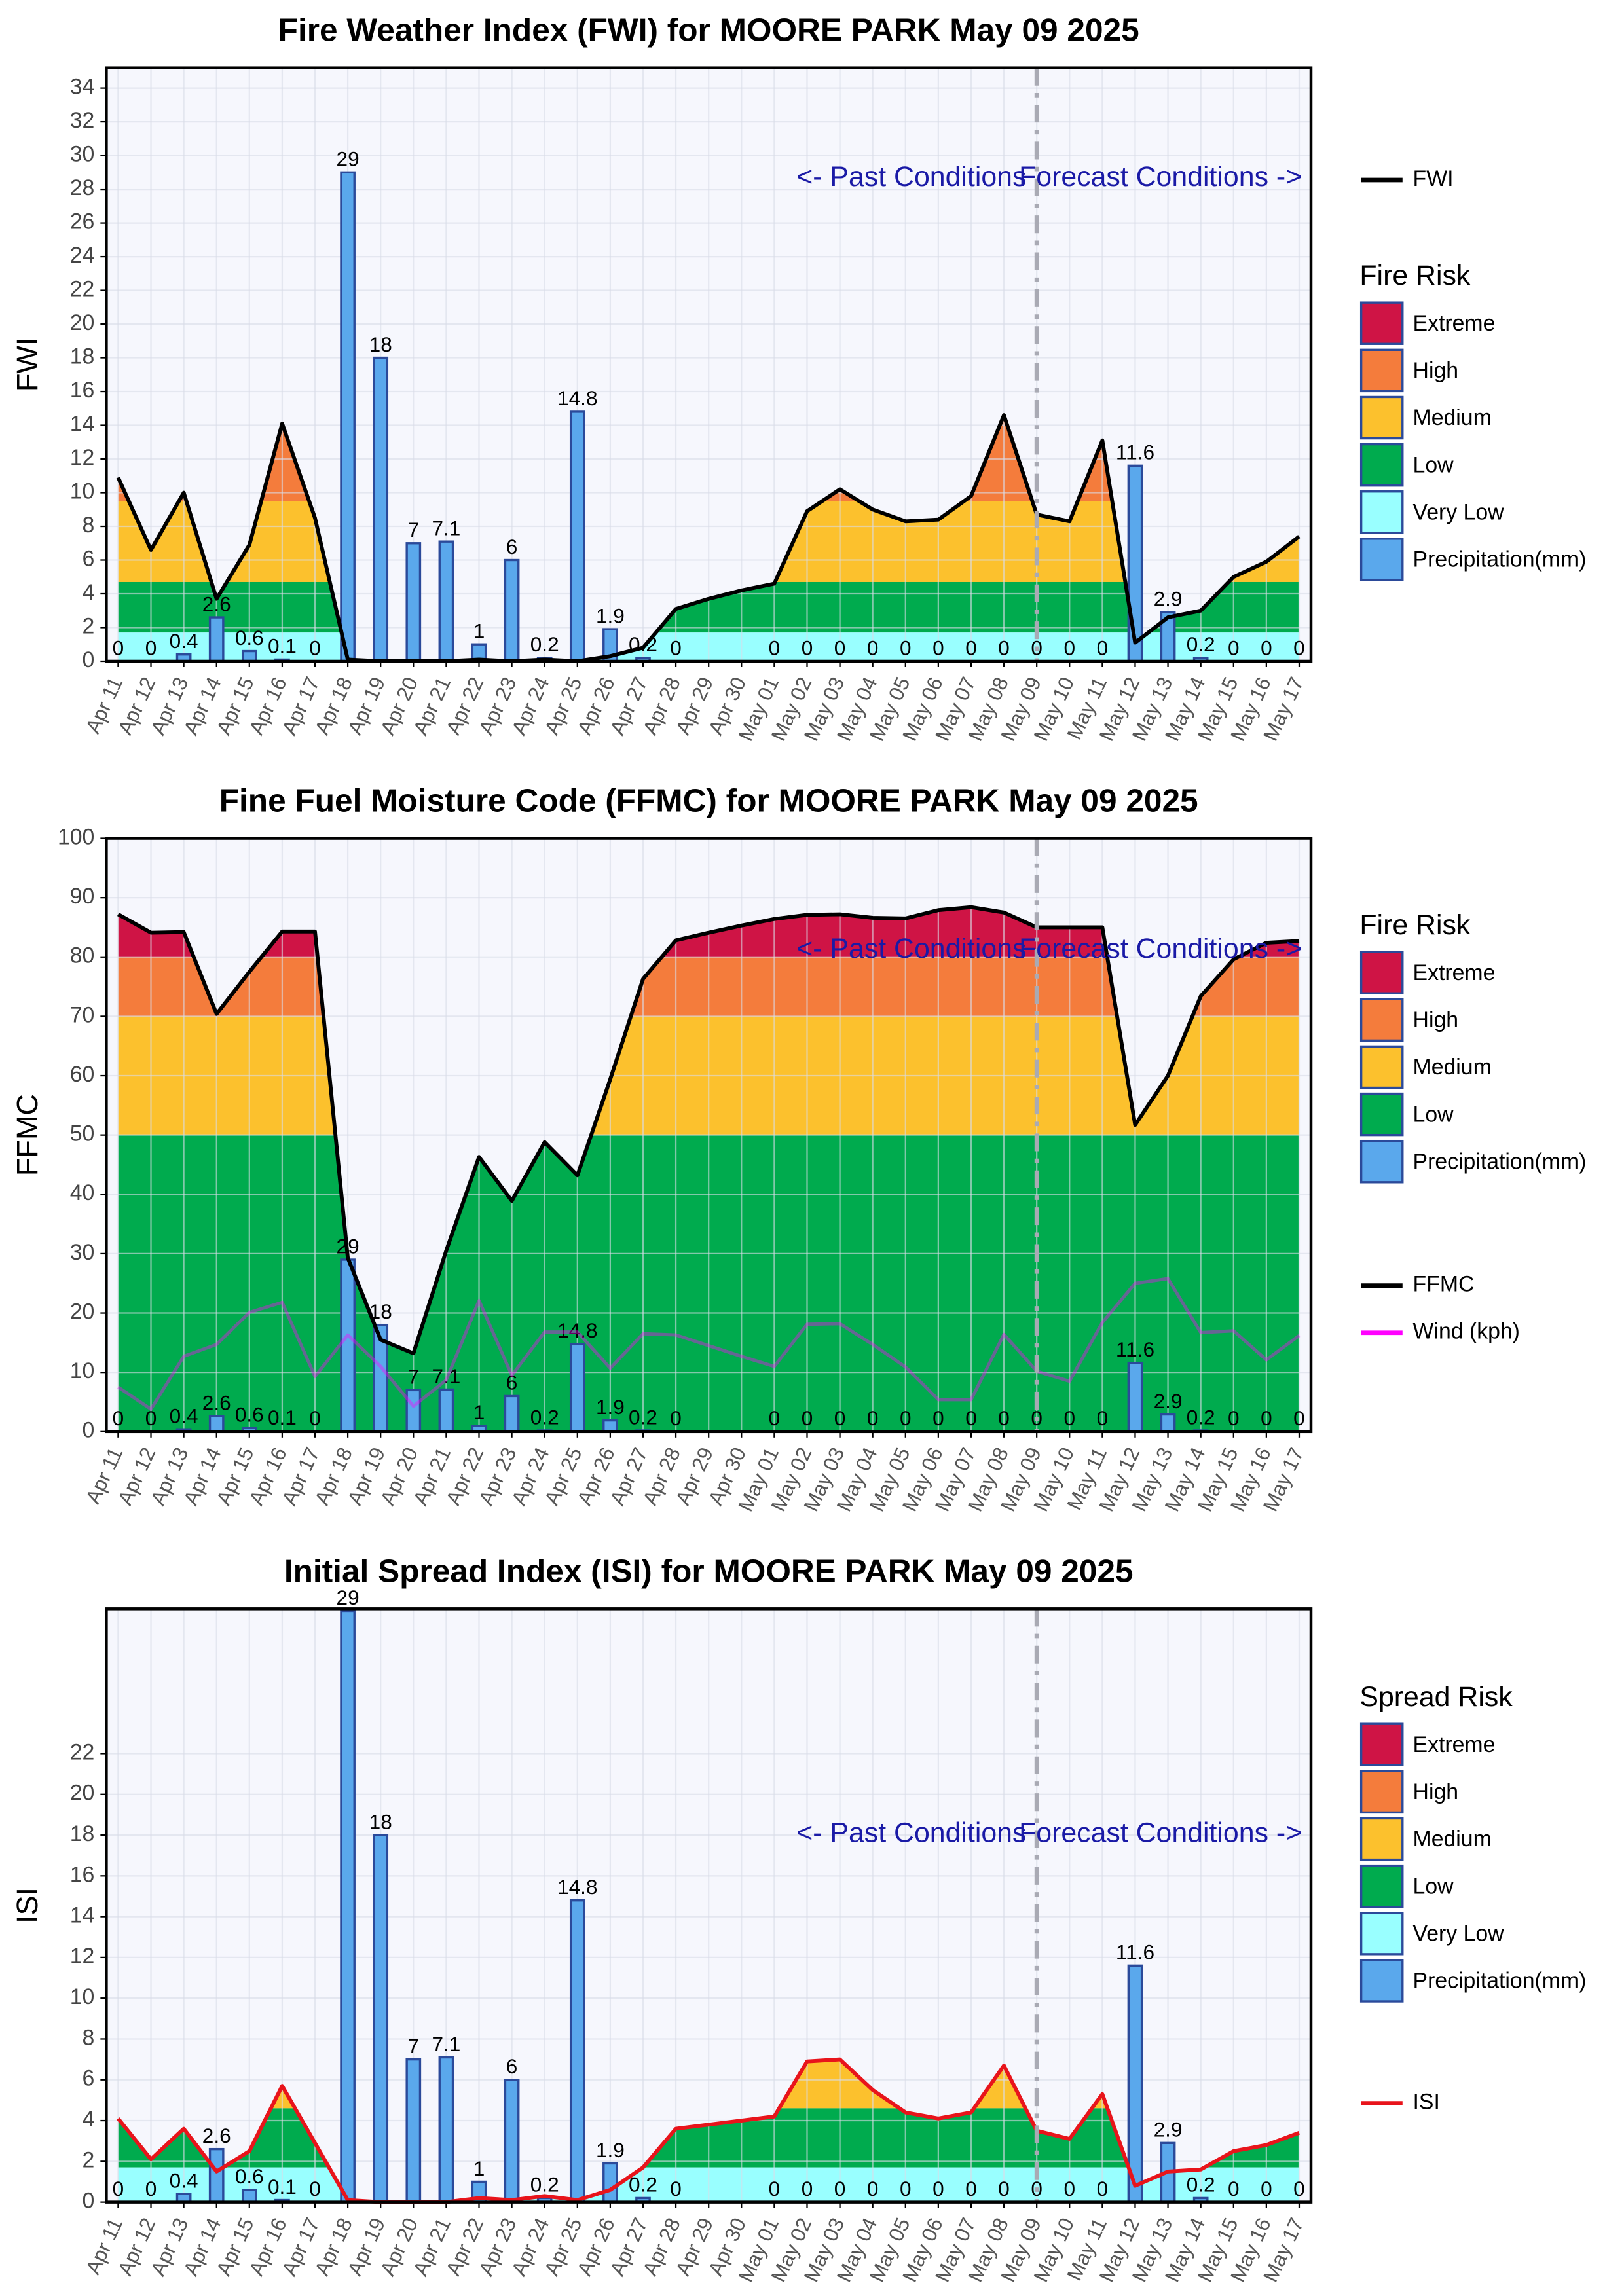 Image resolution: width=1624 pixels, height=2296 pixels. I want to click on legend-label: FFMC, so click(1444, 1284).